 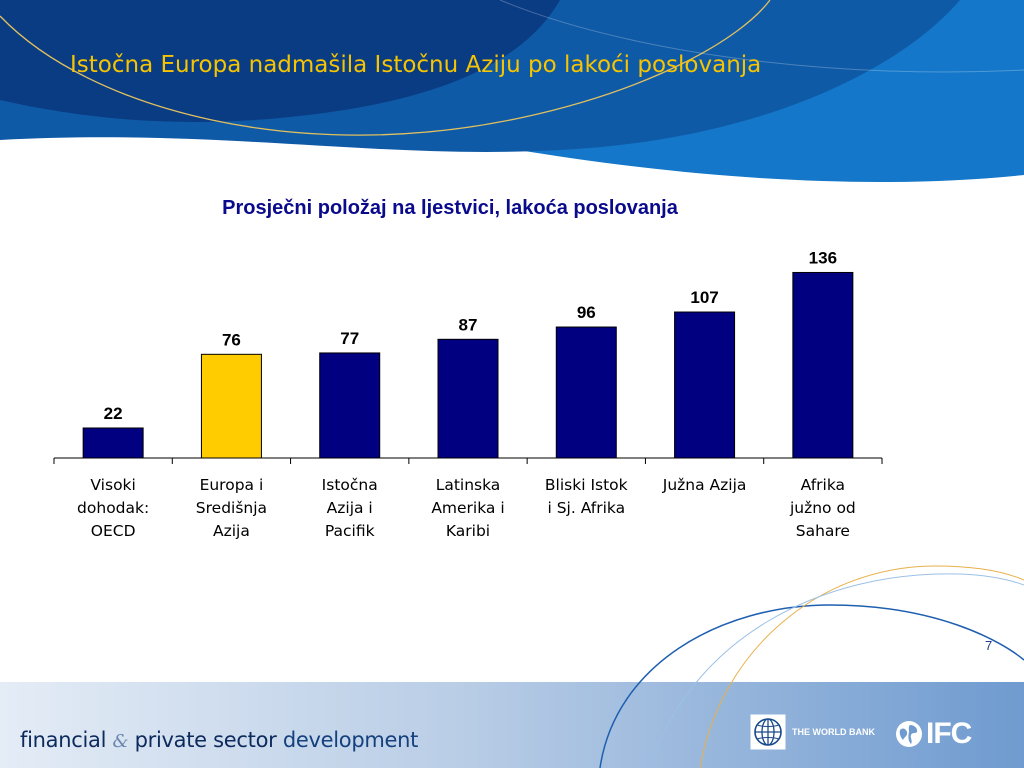 I want to click on brand-development: development, so click(x=350, y=740).